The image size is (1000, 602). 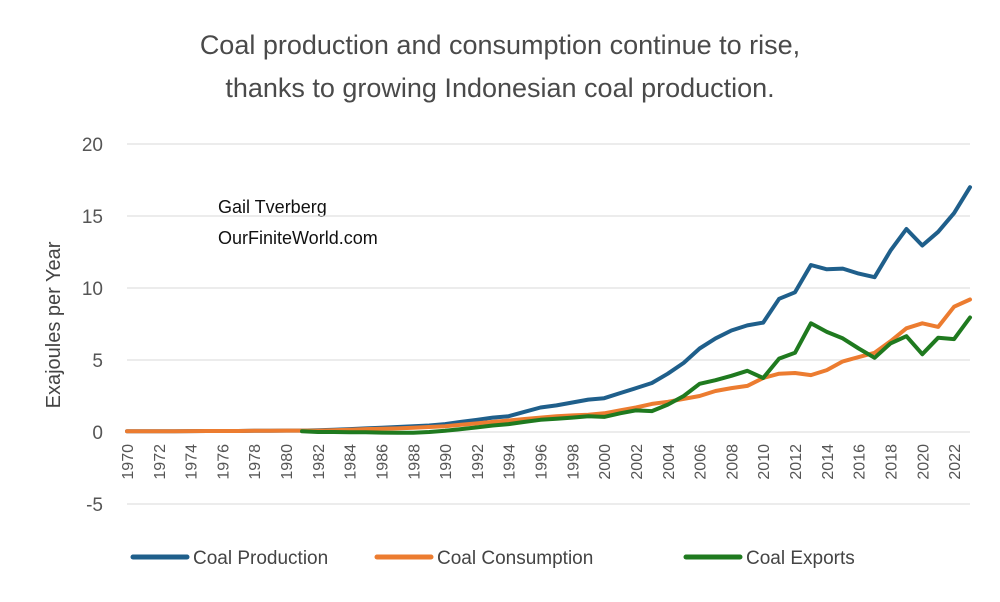 I want to click on x-tick-label: 1998, so click(x=573, y=462).